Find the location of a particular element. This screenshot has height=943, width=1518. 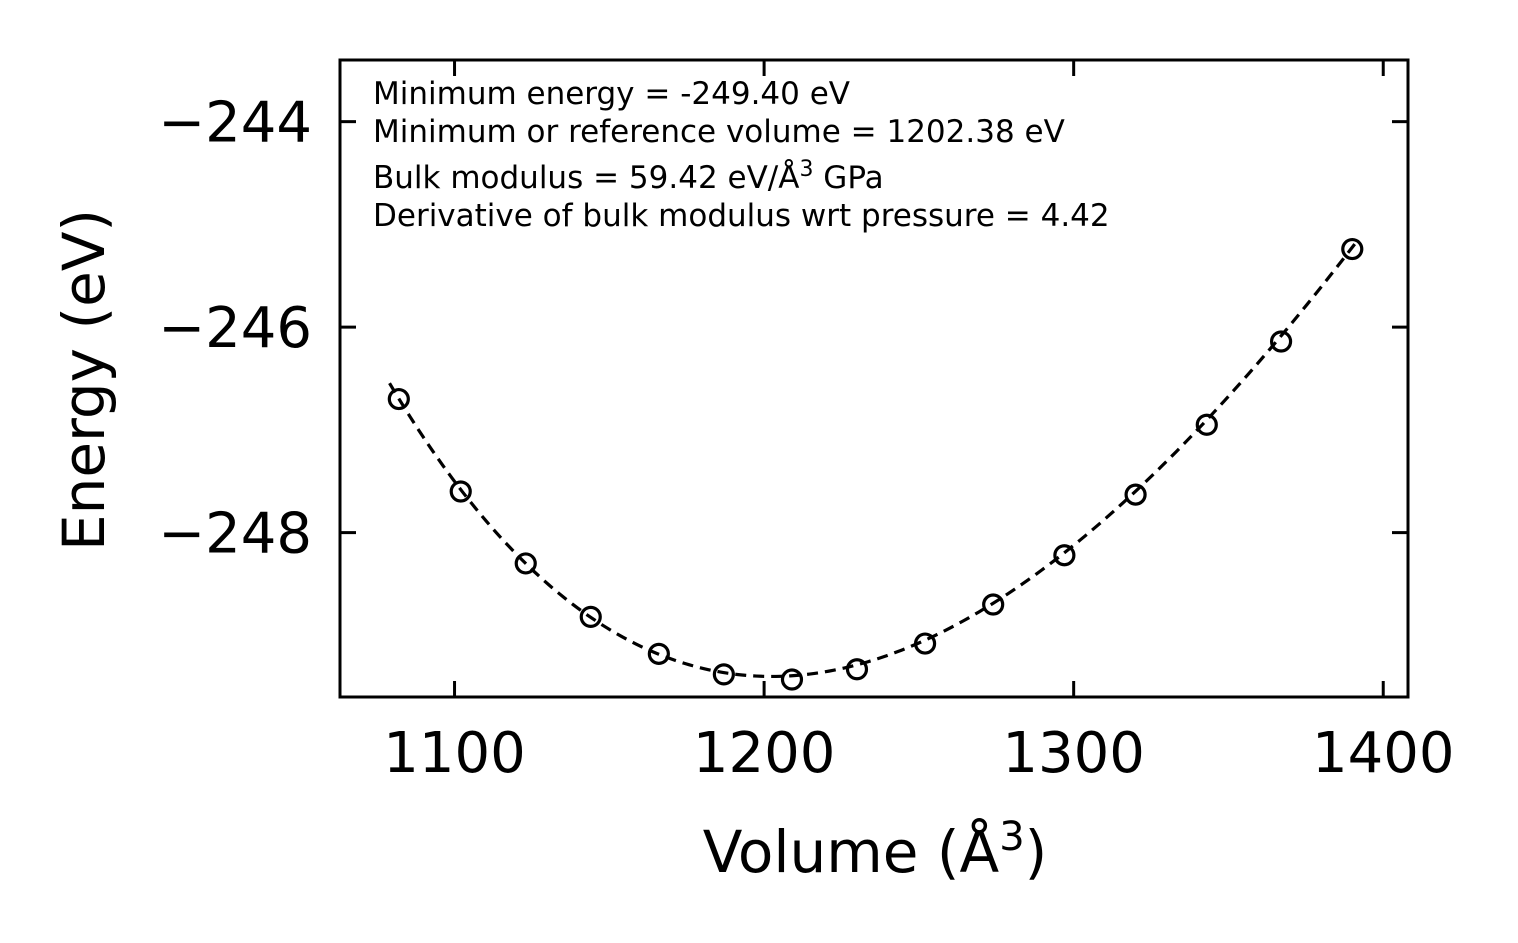

y-tick-label: −248 is located at coordinates (235, 534).